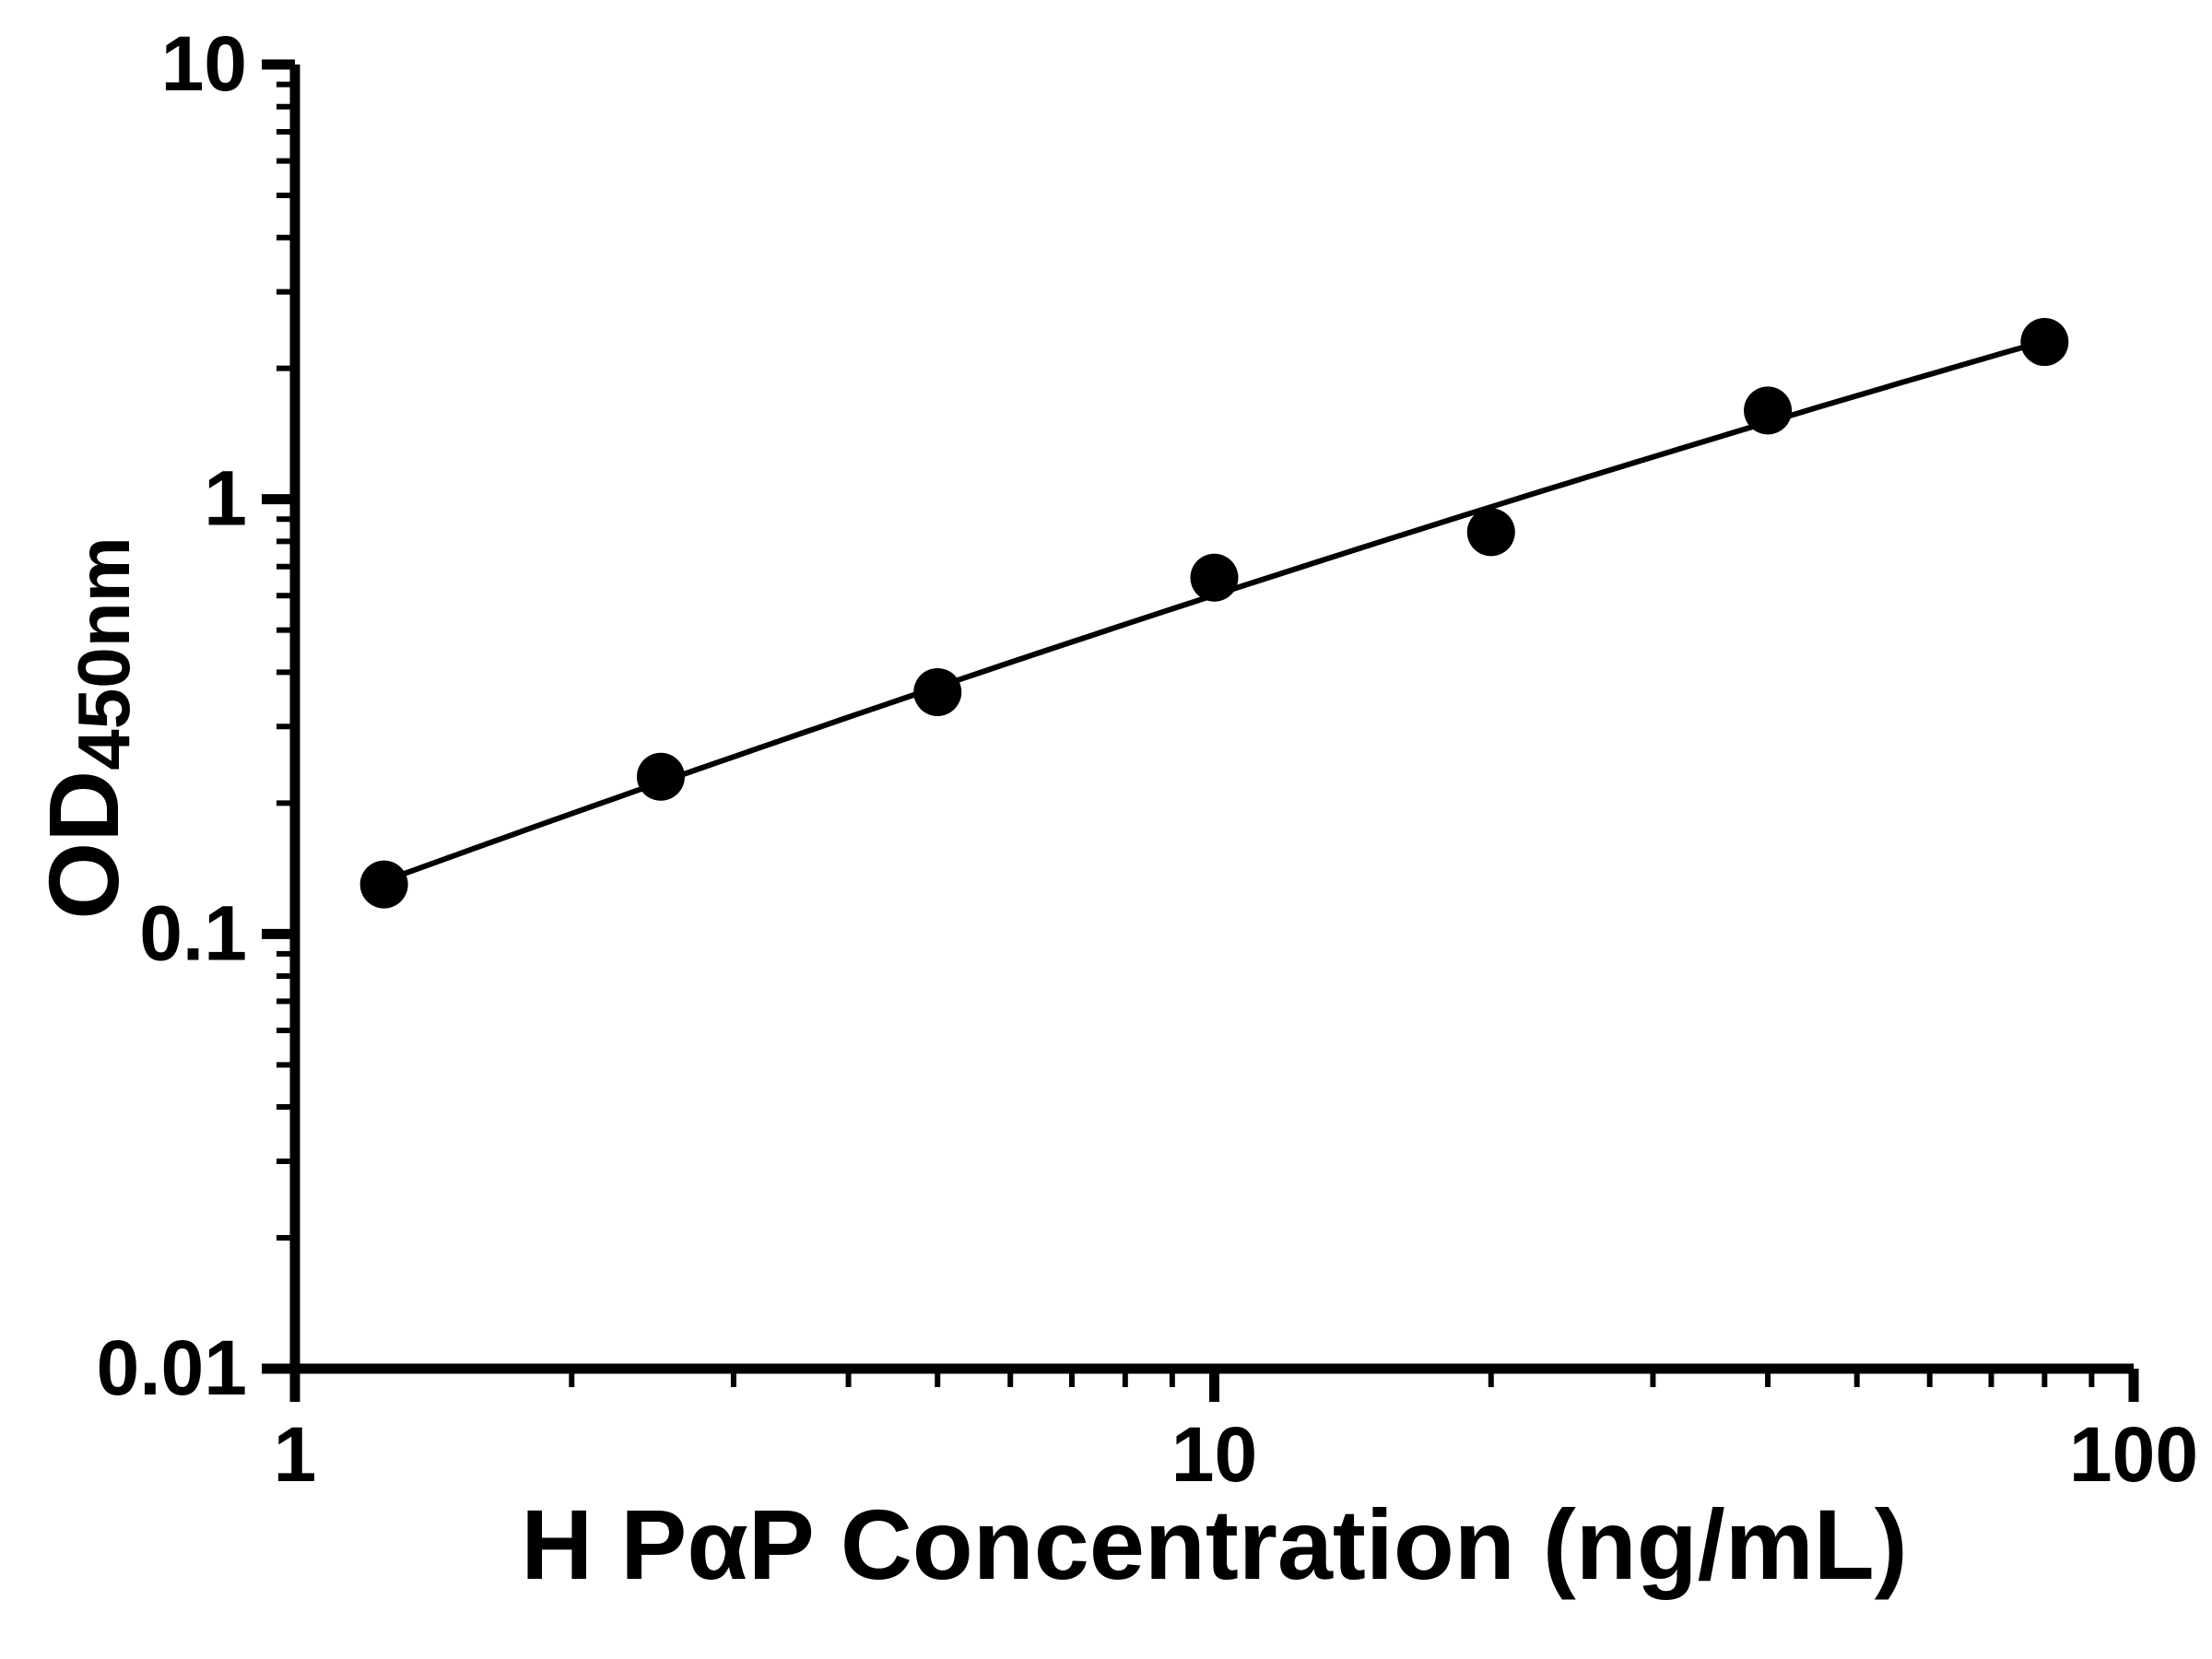  What do you see at coordinates (104, 653) in the screenshot?
I see `y-axis-title-subscript: 450nm` at bounding box center [104, 653].